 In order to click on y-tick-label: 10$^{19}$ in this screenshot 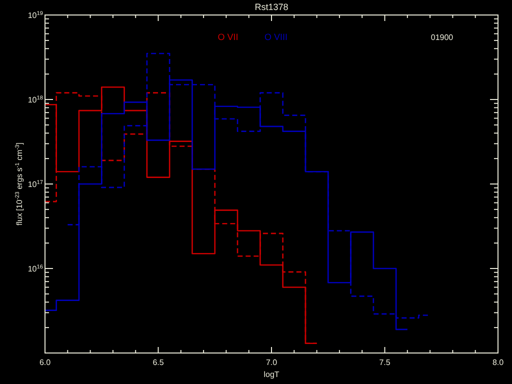, I will do `click(35, 15)`.